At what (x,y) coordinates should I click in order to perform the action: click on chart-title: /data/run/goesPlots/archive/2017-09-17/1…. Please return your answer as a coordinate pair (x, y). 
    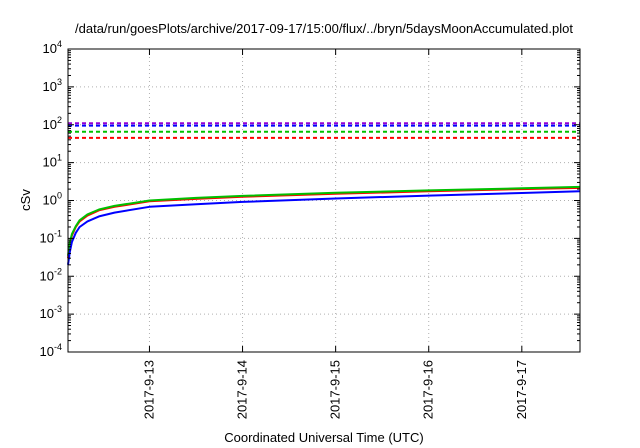
    Looking at the image, I should click on (324, 28).